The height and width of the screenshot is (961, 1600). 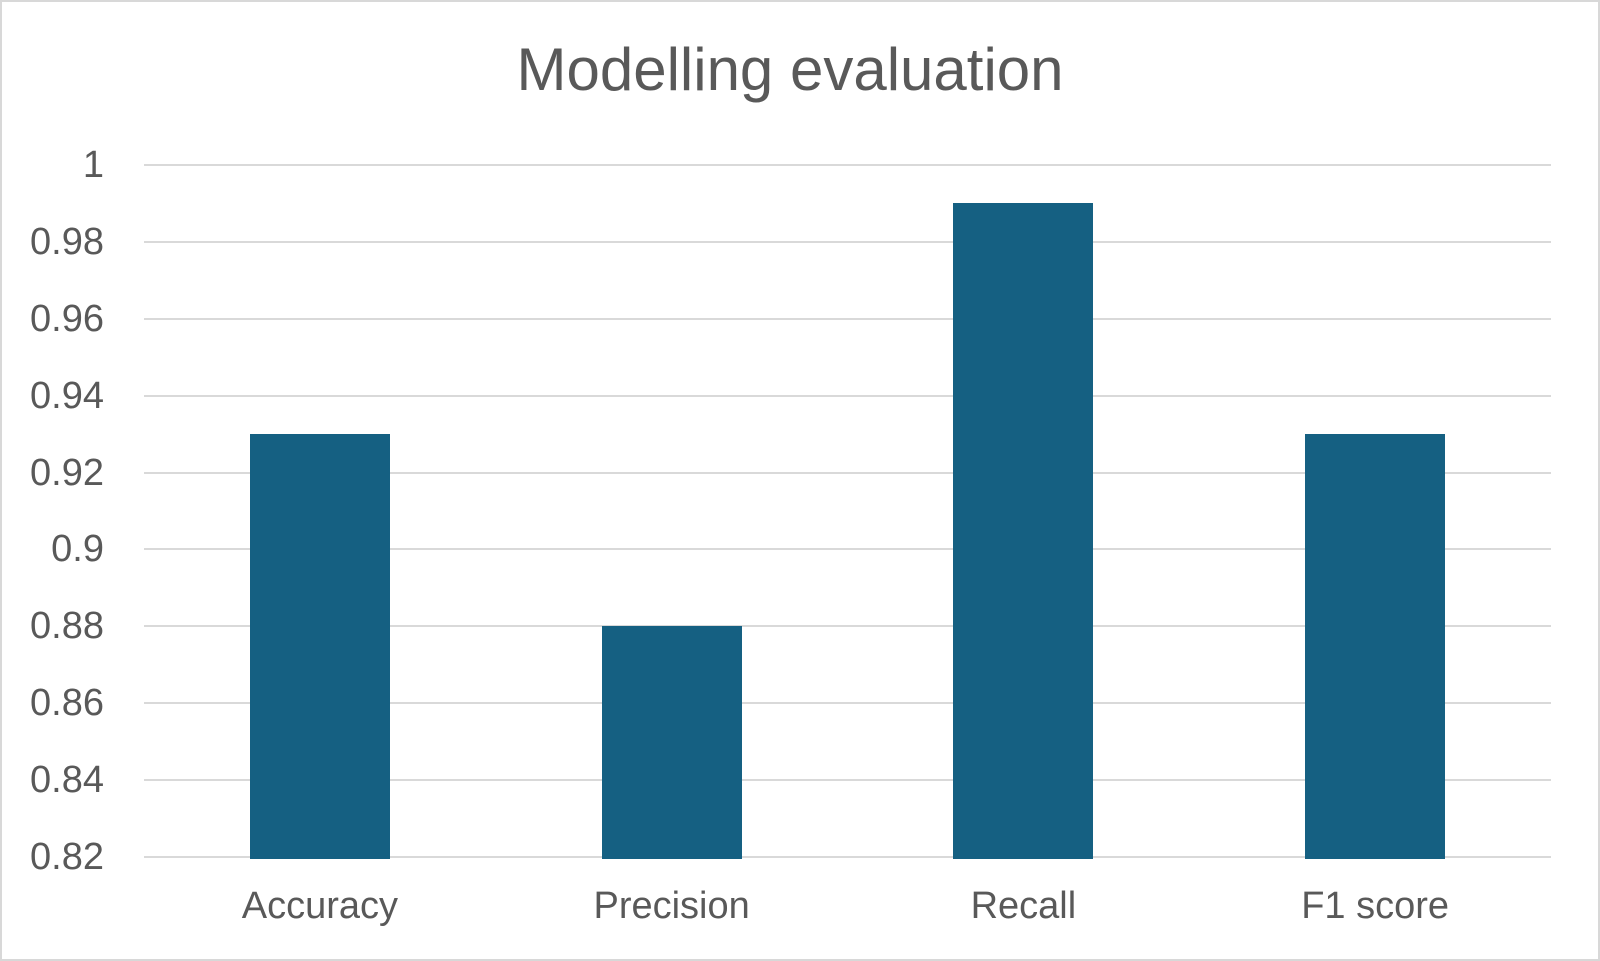 I want to click on x-category-label: Accuracy, so click(x=320, y=906).